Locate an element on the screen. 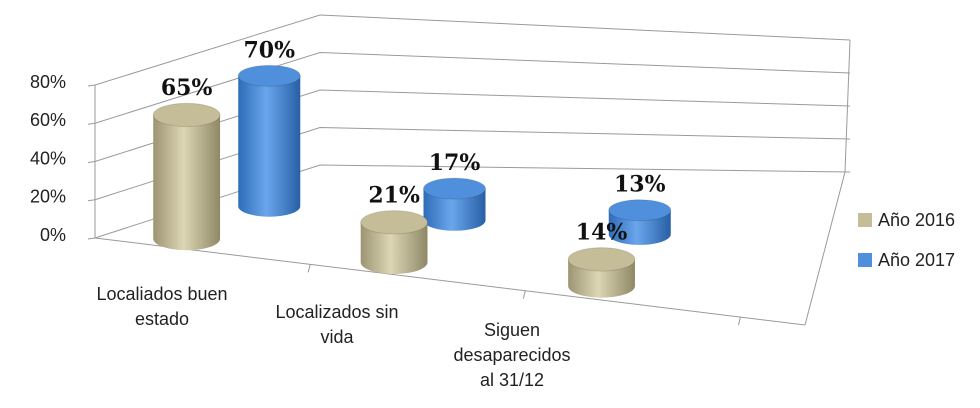 This screenshot has height=408, width=980. value-label: 13% is located at coordinates (640, 185).